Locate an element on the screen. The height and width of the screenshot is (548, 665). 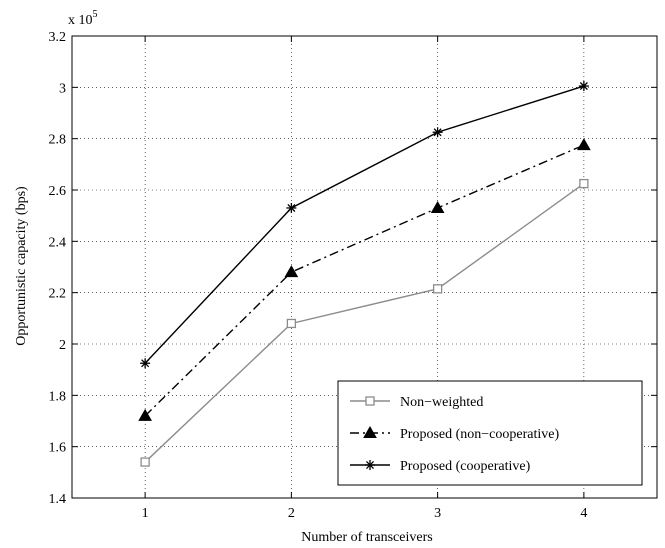
x-tick-label: 1 is located at coordinates (145, 513).